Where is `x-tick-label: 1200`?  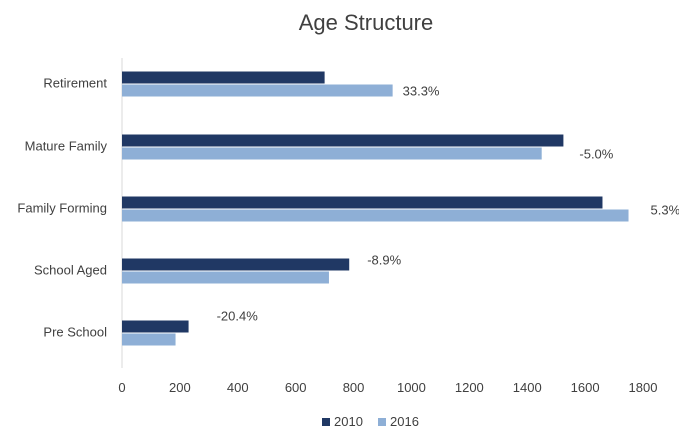 x-tick-label: 1200 is located at coordinates (469, 387).